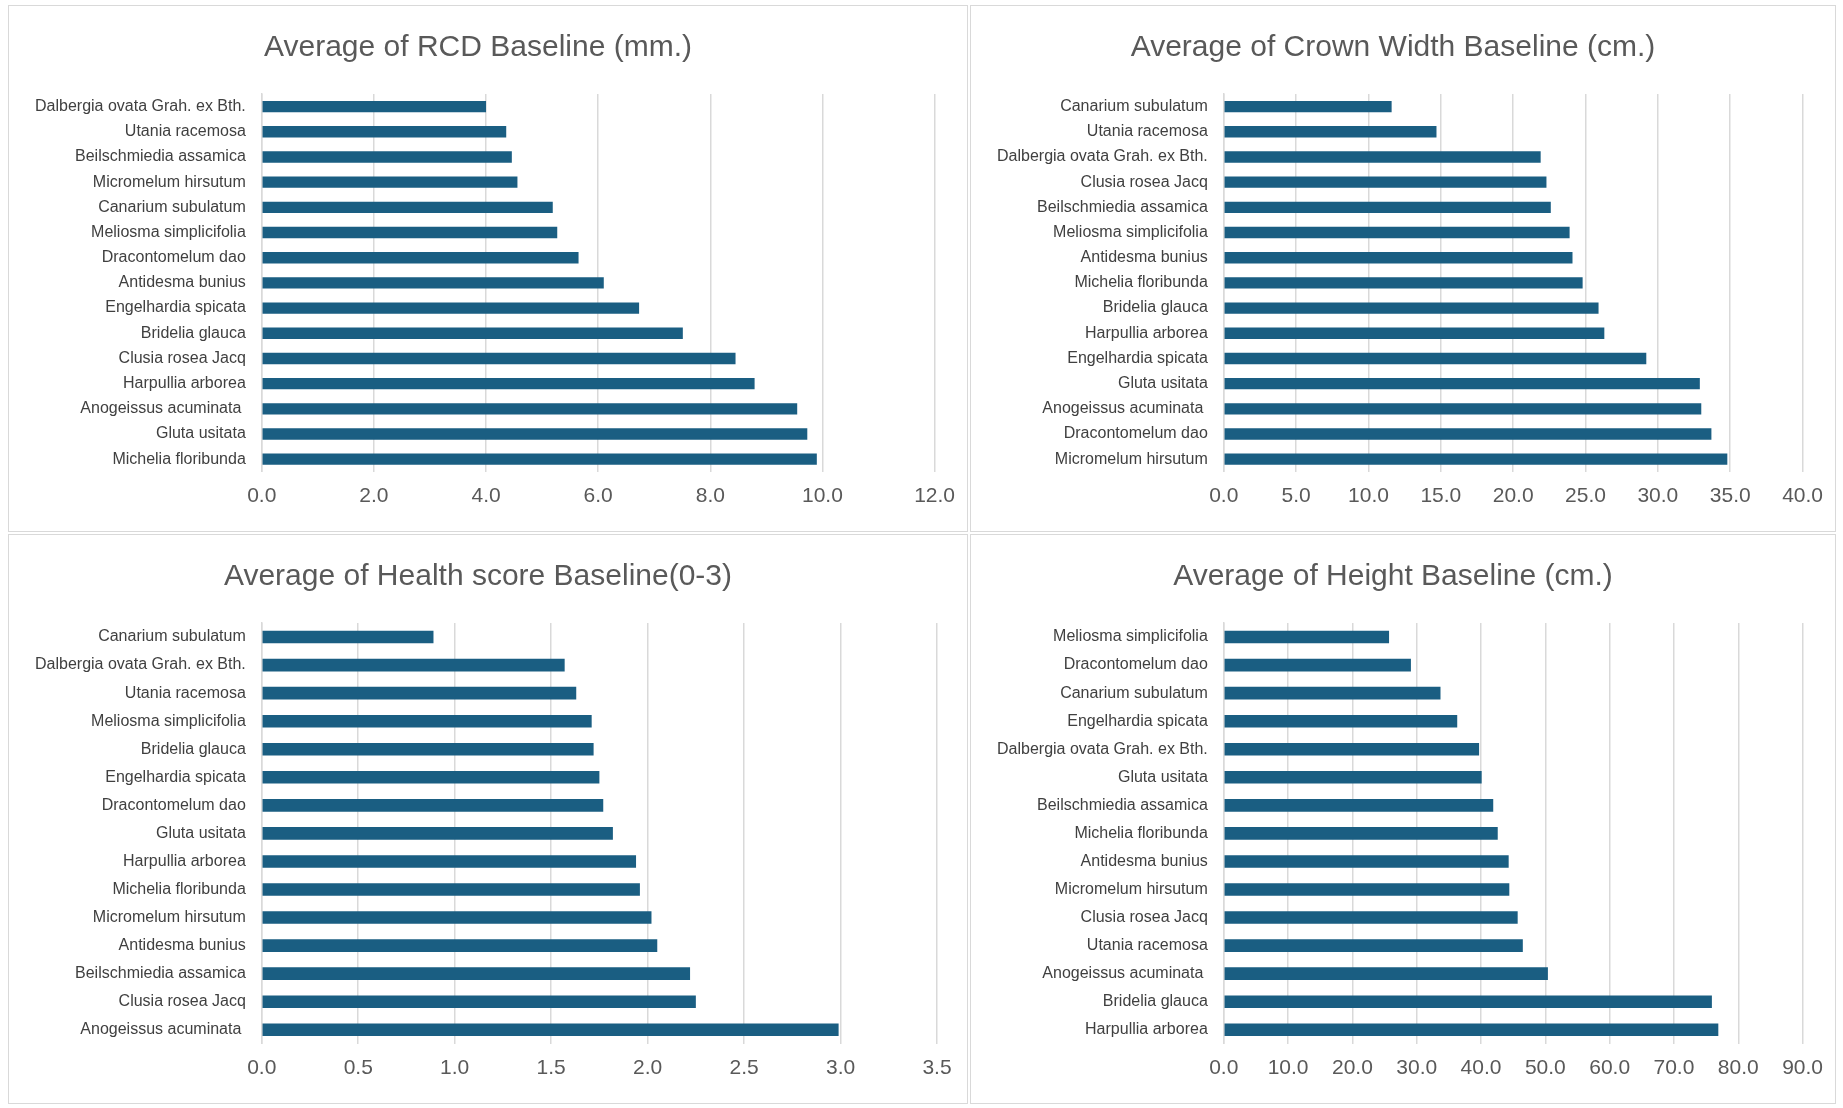  I want to click on x-tick-label: 60.0, so click(1610, 1067).